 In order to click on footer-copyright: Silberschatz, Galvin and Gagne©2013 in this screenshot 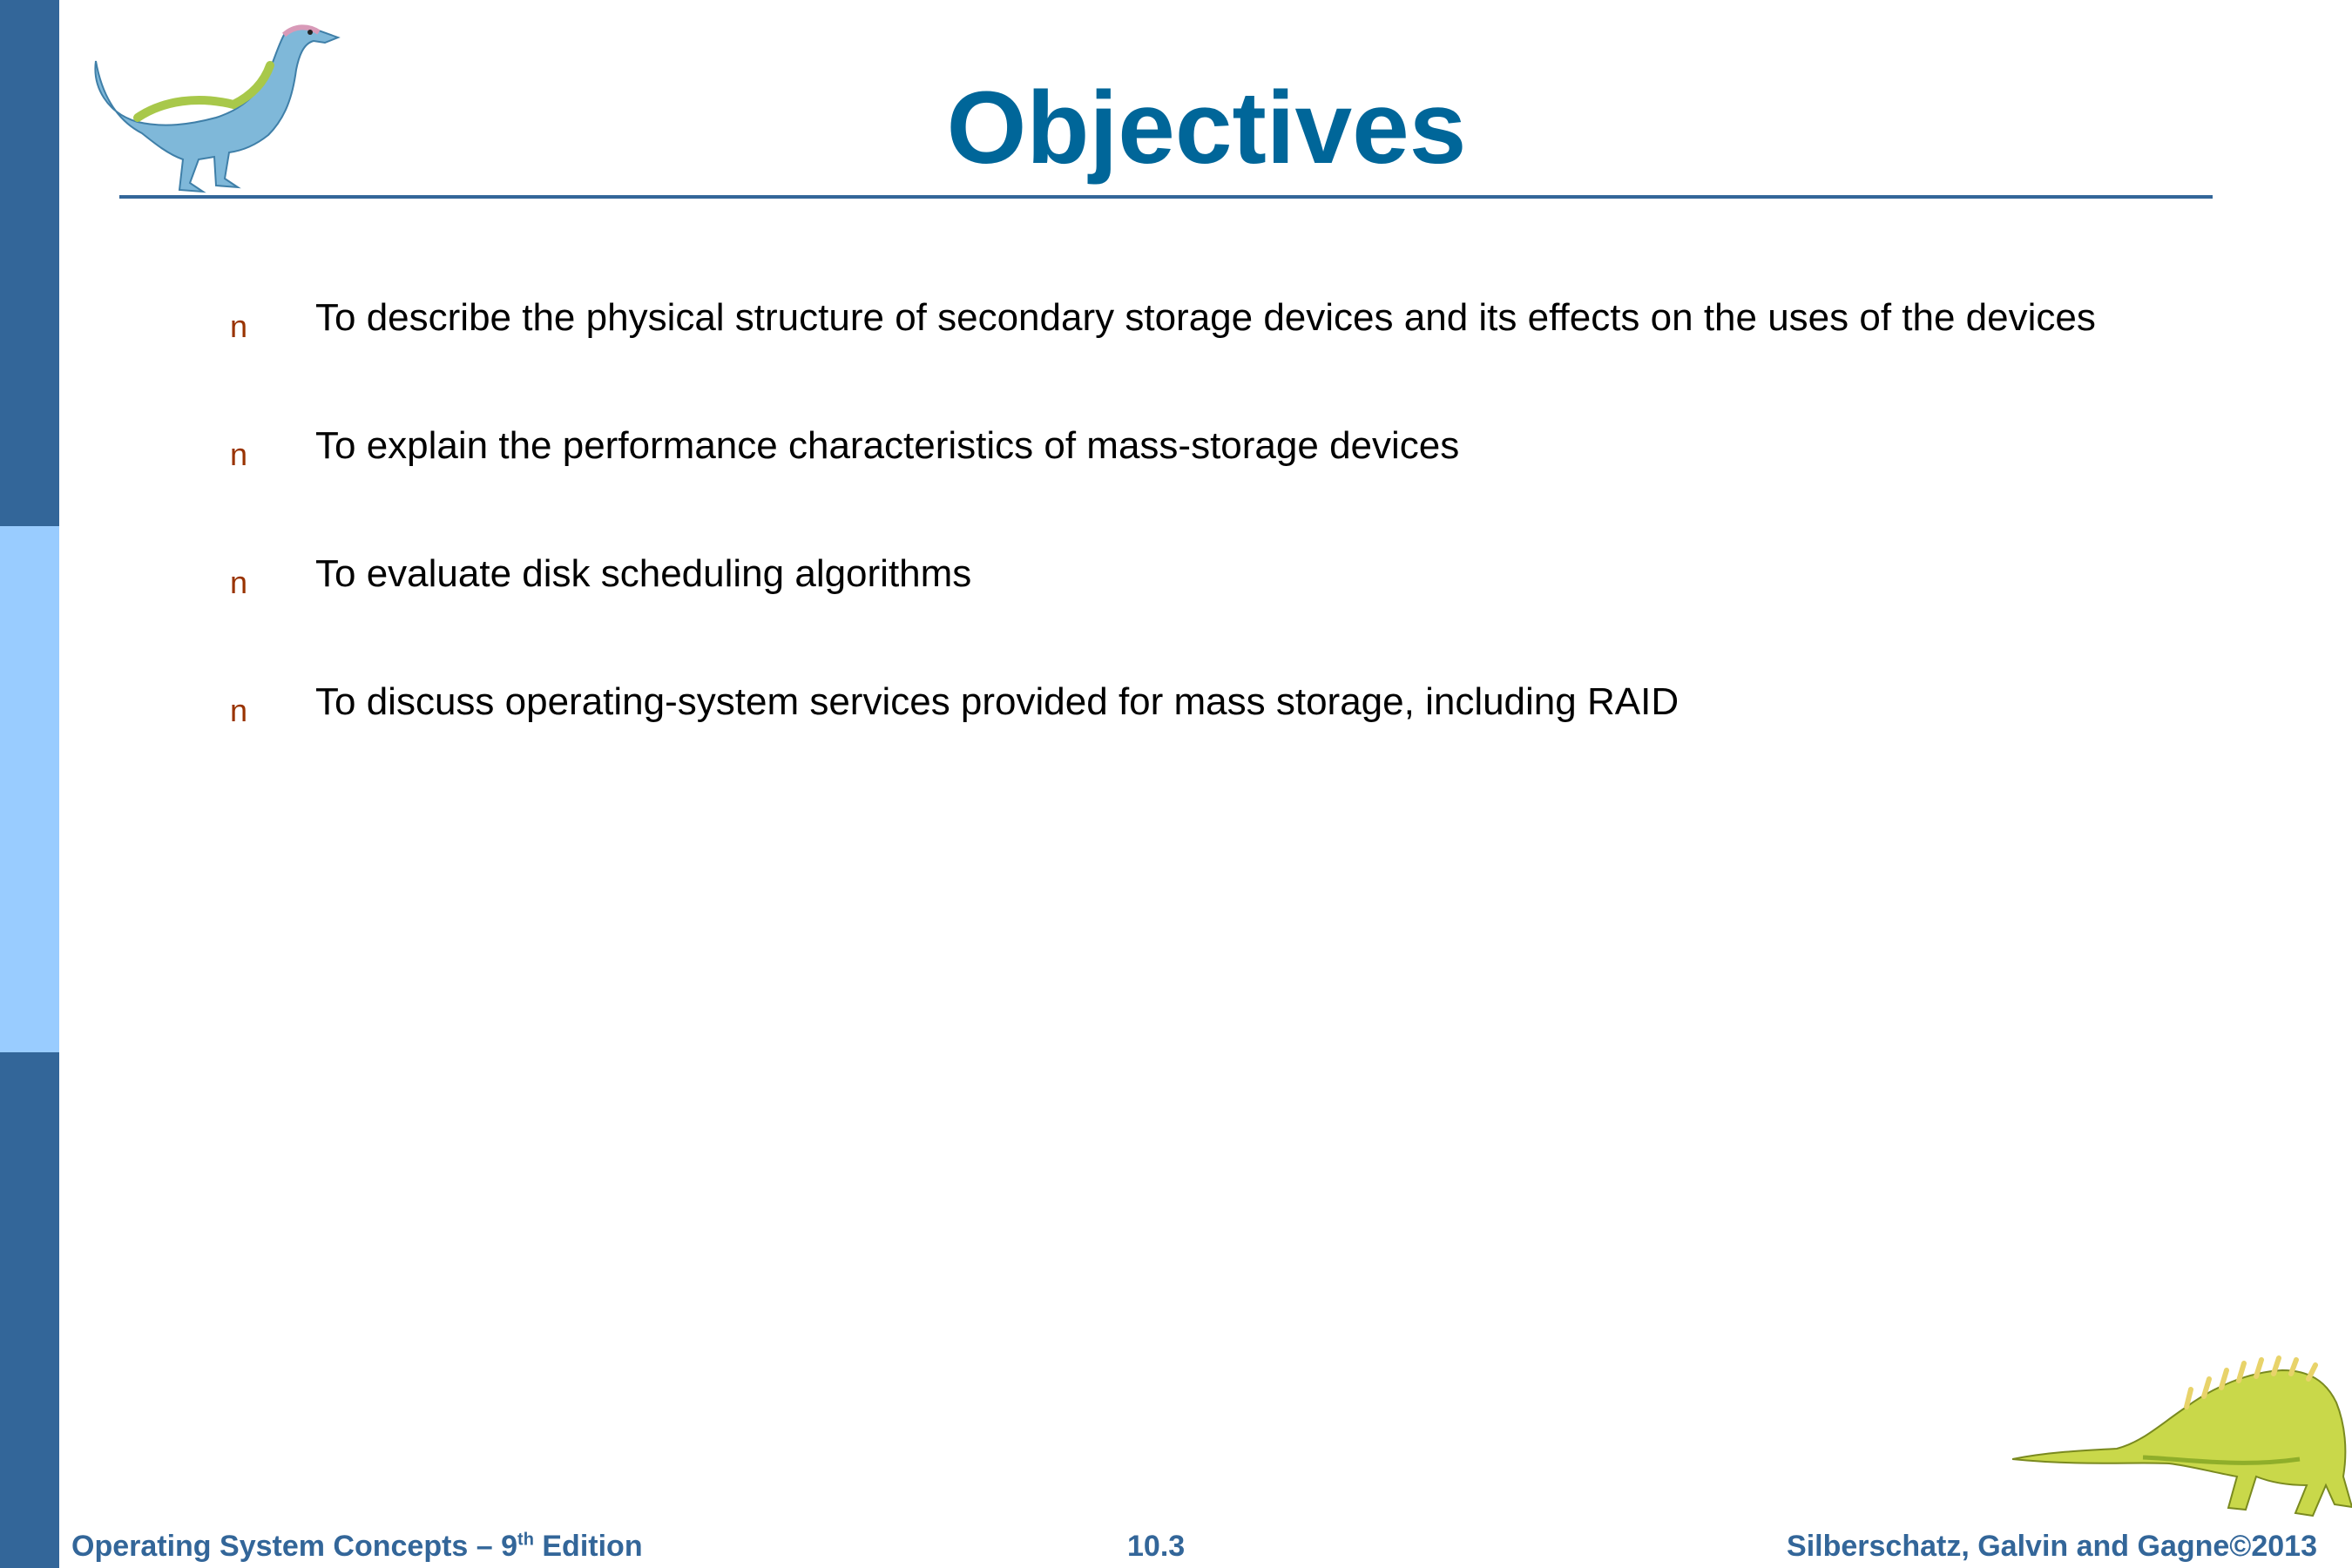, I will do `click(2052, 1546)`.